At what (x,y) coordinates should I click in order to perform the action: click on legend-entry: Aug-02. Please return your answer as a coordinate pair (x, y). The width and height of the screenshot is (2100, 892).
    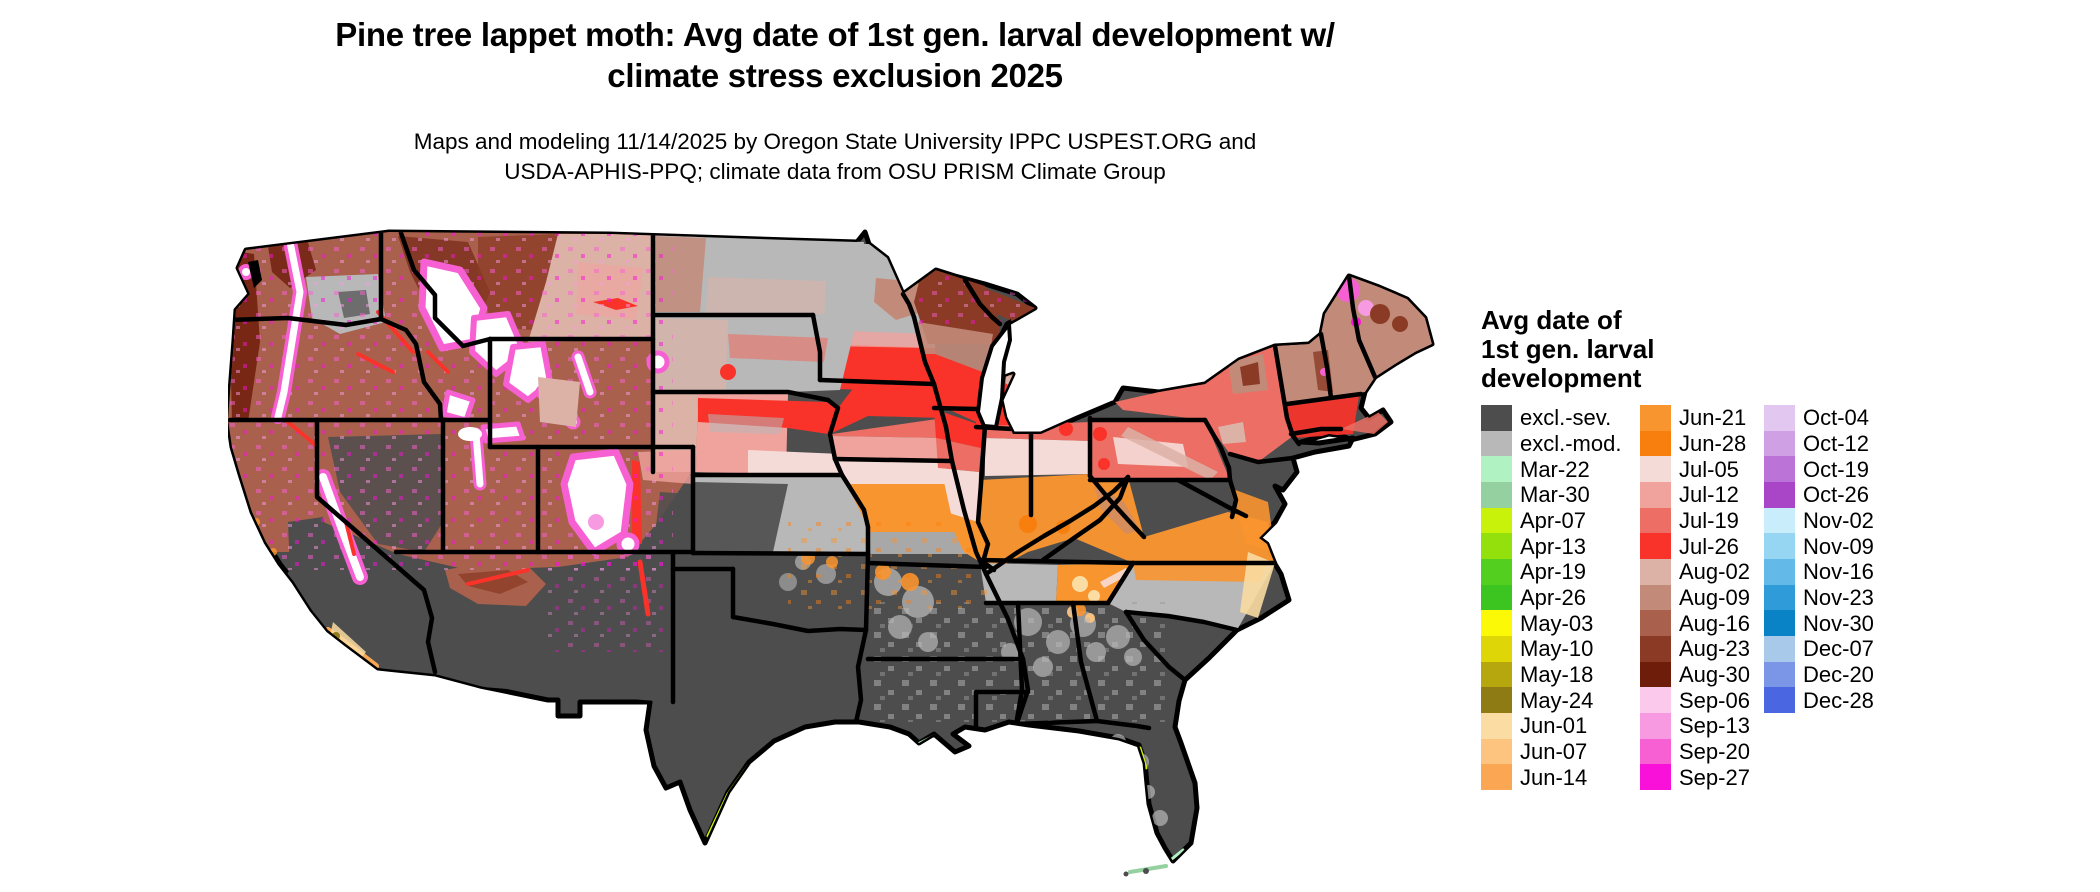
    Looking at the image, I should click on (1695, 571).